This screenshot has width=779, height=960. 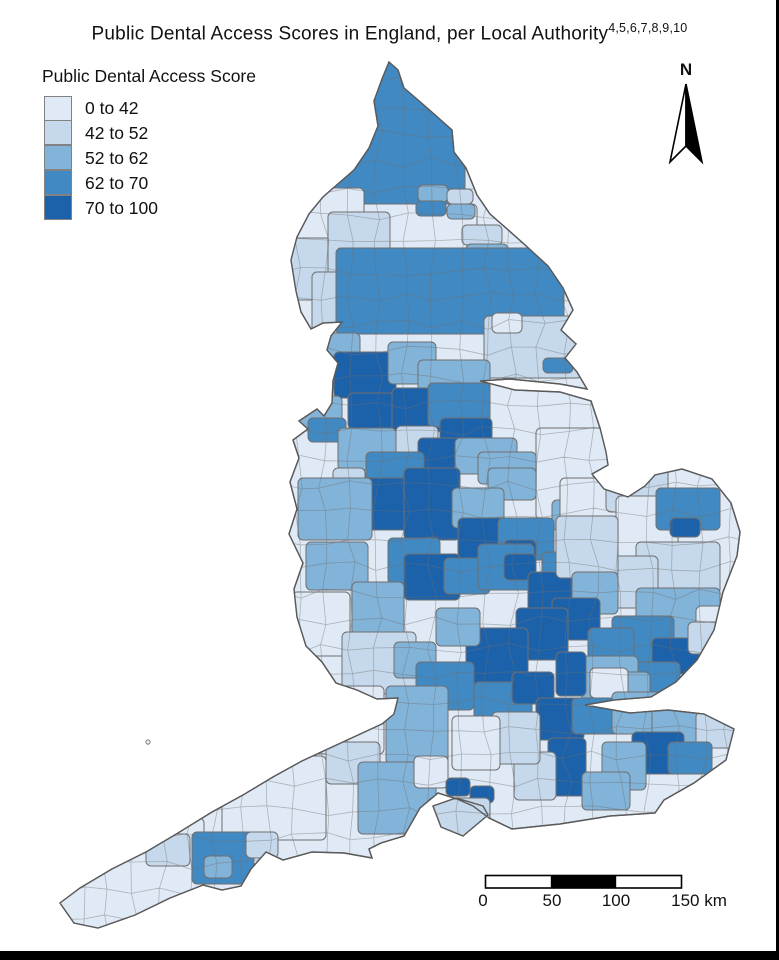 I want to click on legend-title: Public Dental Access Score, so click(x=149, y=76).